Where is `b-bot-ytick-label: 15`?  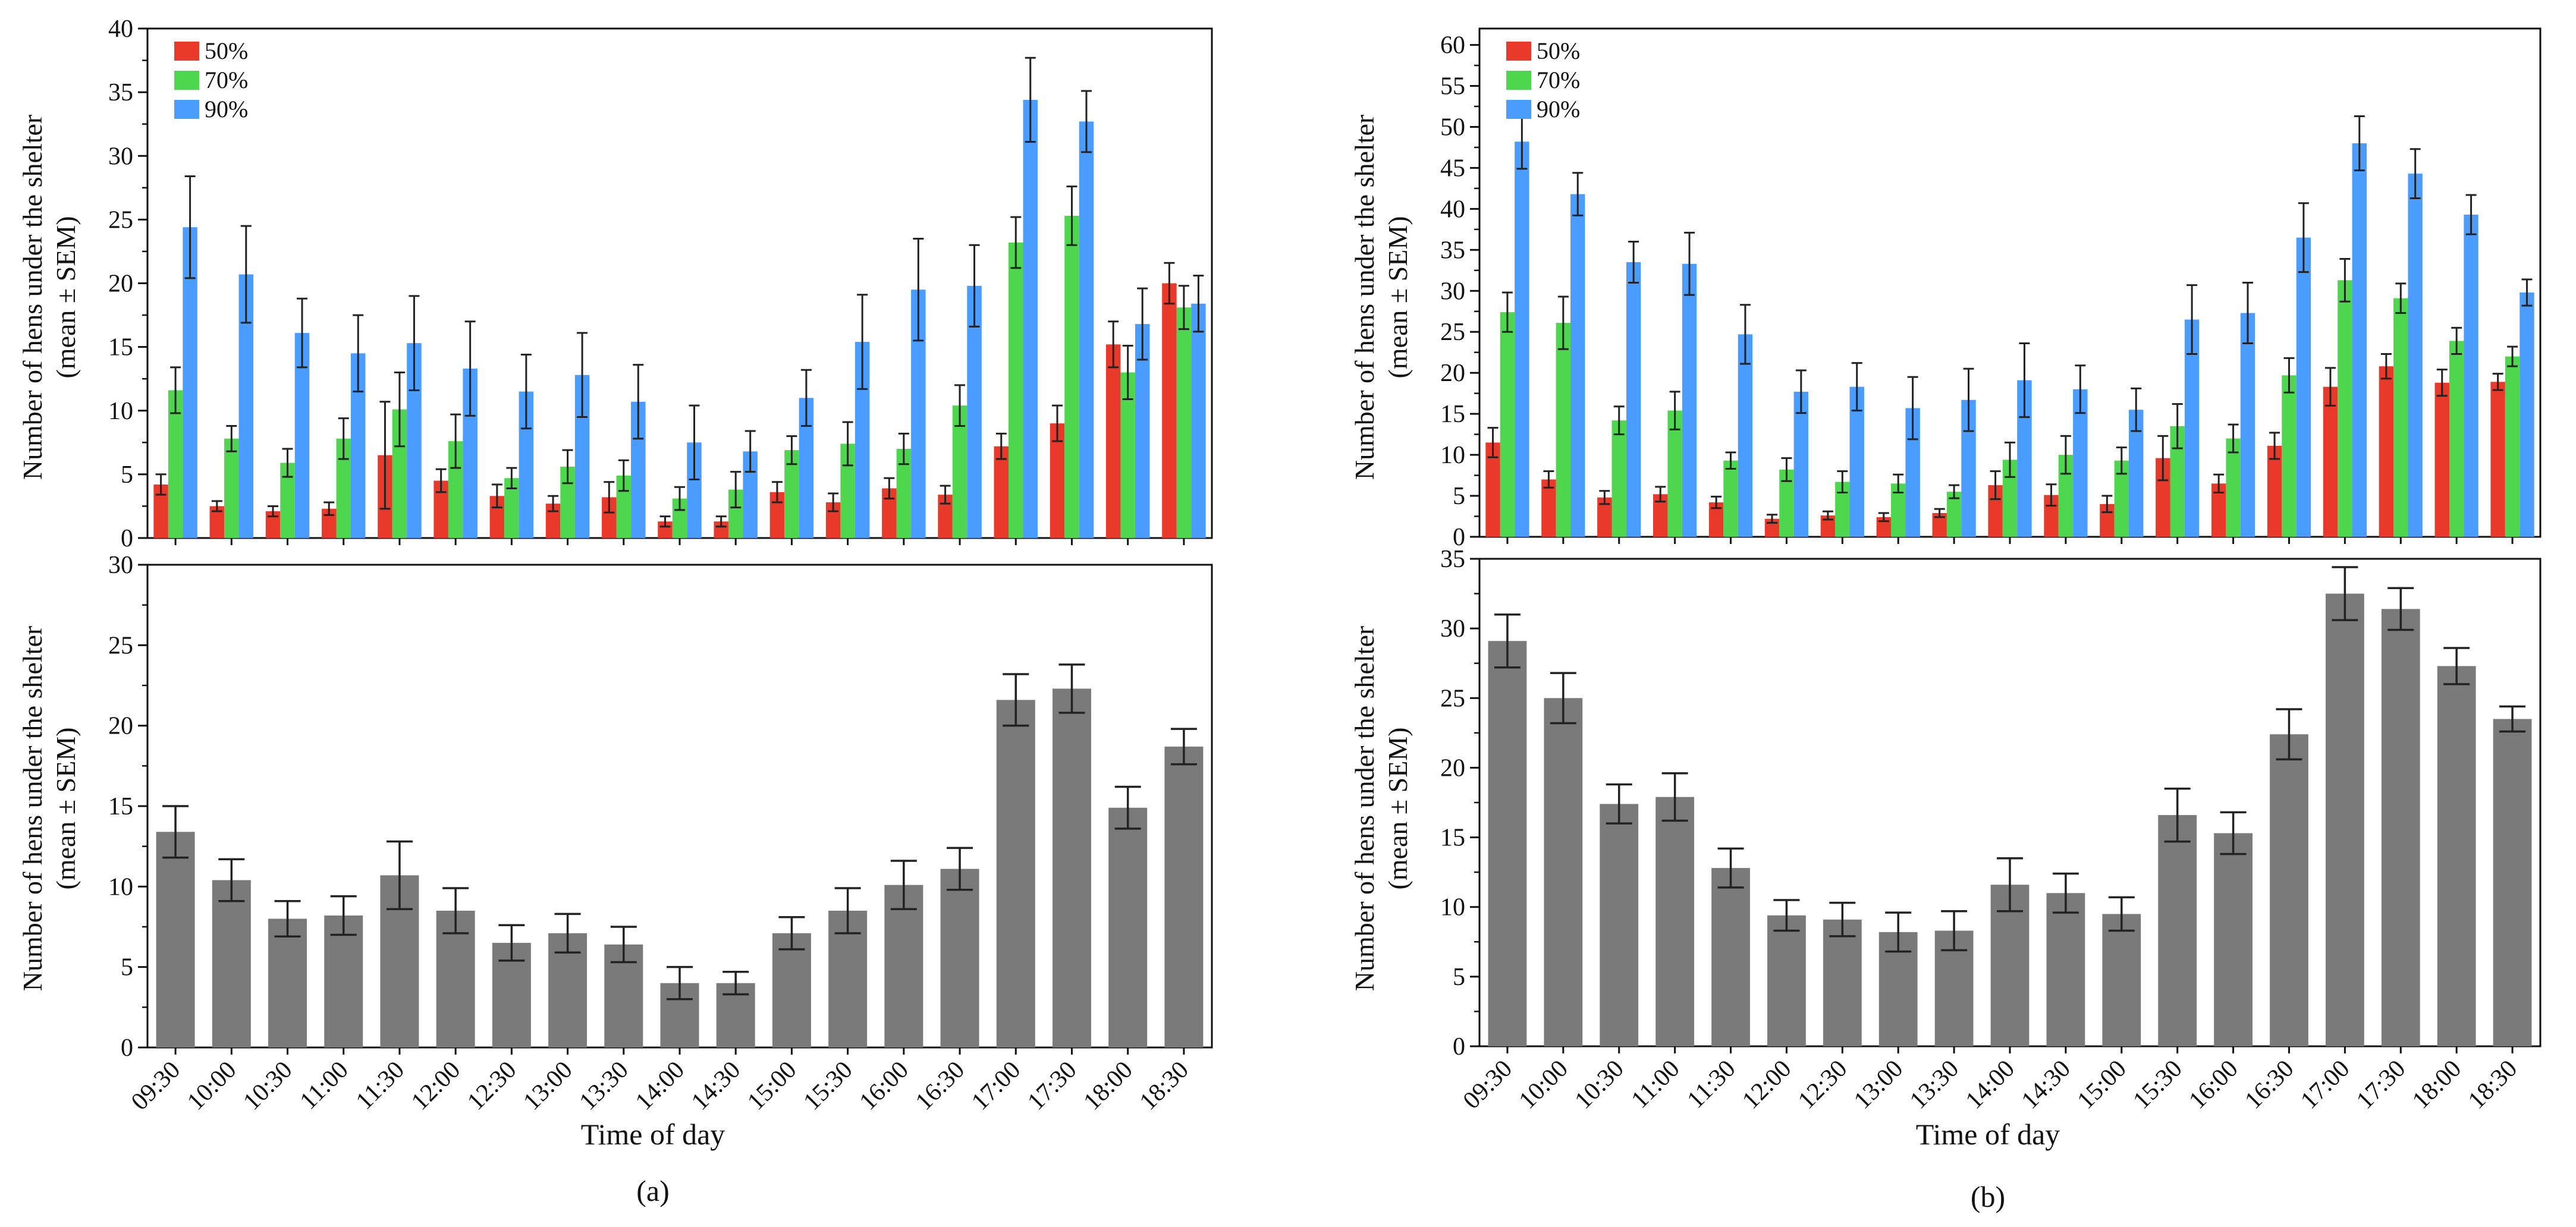
b-bot-ytick-label: 15 is located at coordinates (1452, 838).